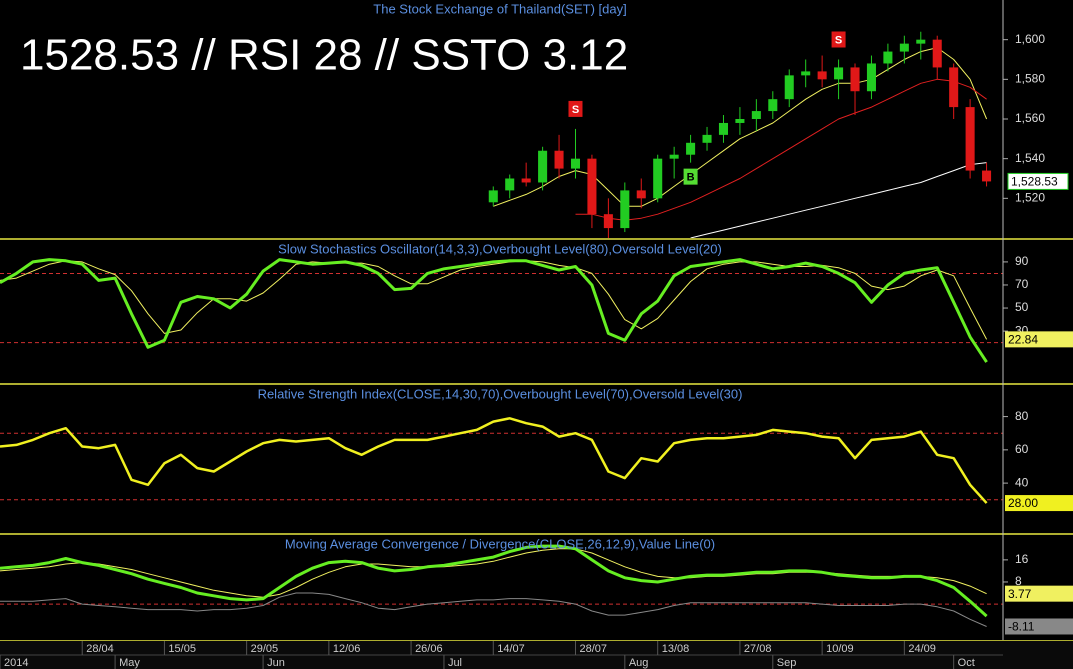 The height and width of the screenshot is (669, 1073). Describe the element at coordinates (1020, 594) in the screenshot. I see `value-label: 3.77` at that location.